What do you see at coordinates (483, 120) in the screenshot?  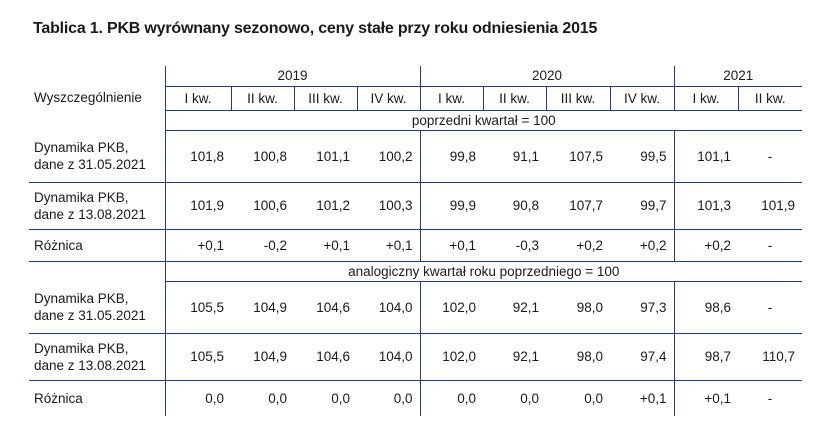 I see `section-caption: poprzedni kwartał = 100` at bounding box center [483, 120].